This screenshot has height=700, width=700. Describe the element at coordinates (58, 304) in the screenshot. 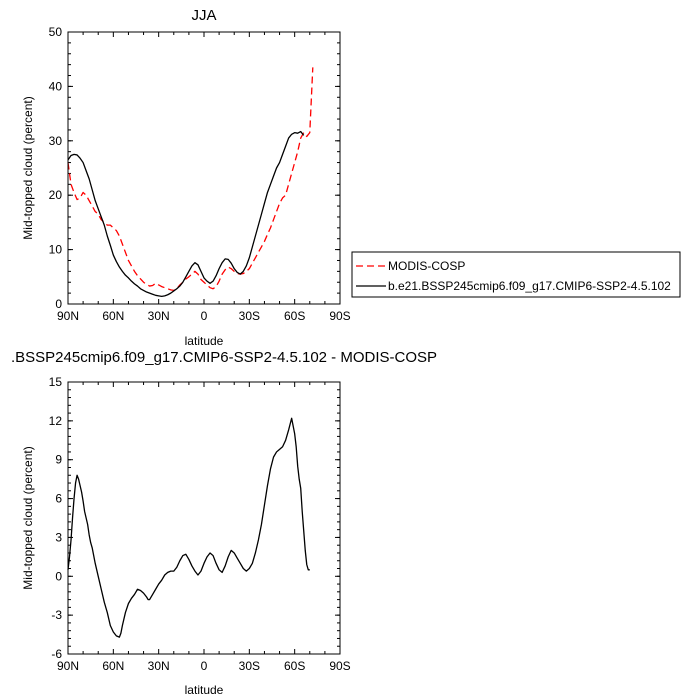

I see `chart-top-y-tick-label: 0` at that location.